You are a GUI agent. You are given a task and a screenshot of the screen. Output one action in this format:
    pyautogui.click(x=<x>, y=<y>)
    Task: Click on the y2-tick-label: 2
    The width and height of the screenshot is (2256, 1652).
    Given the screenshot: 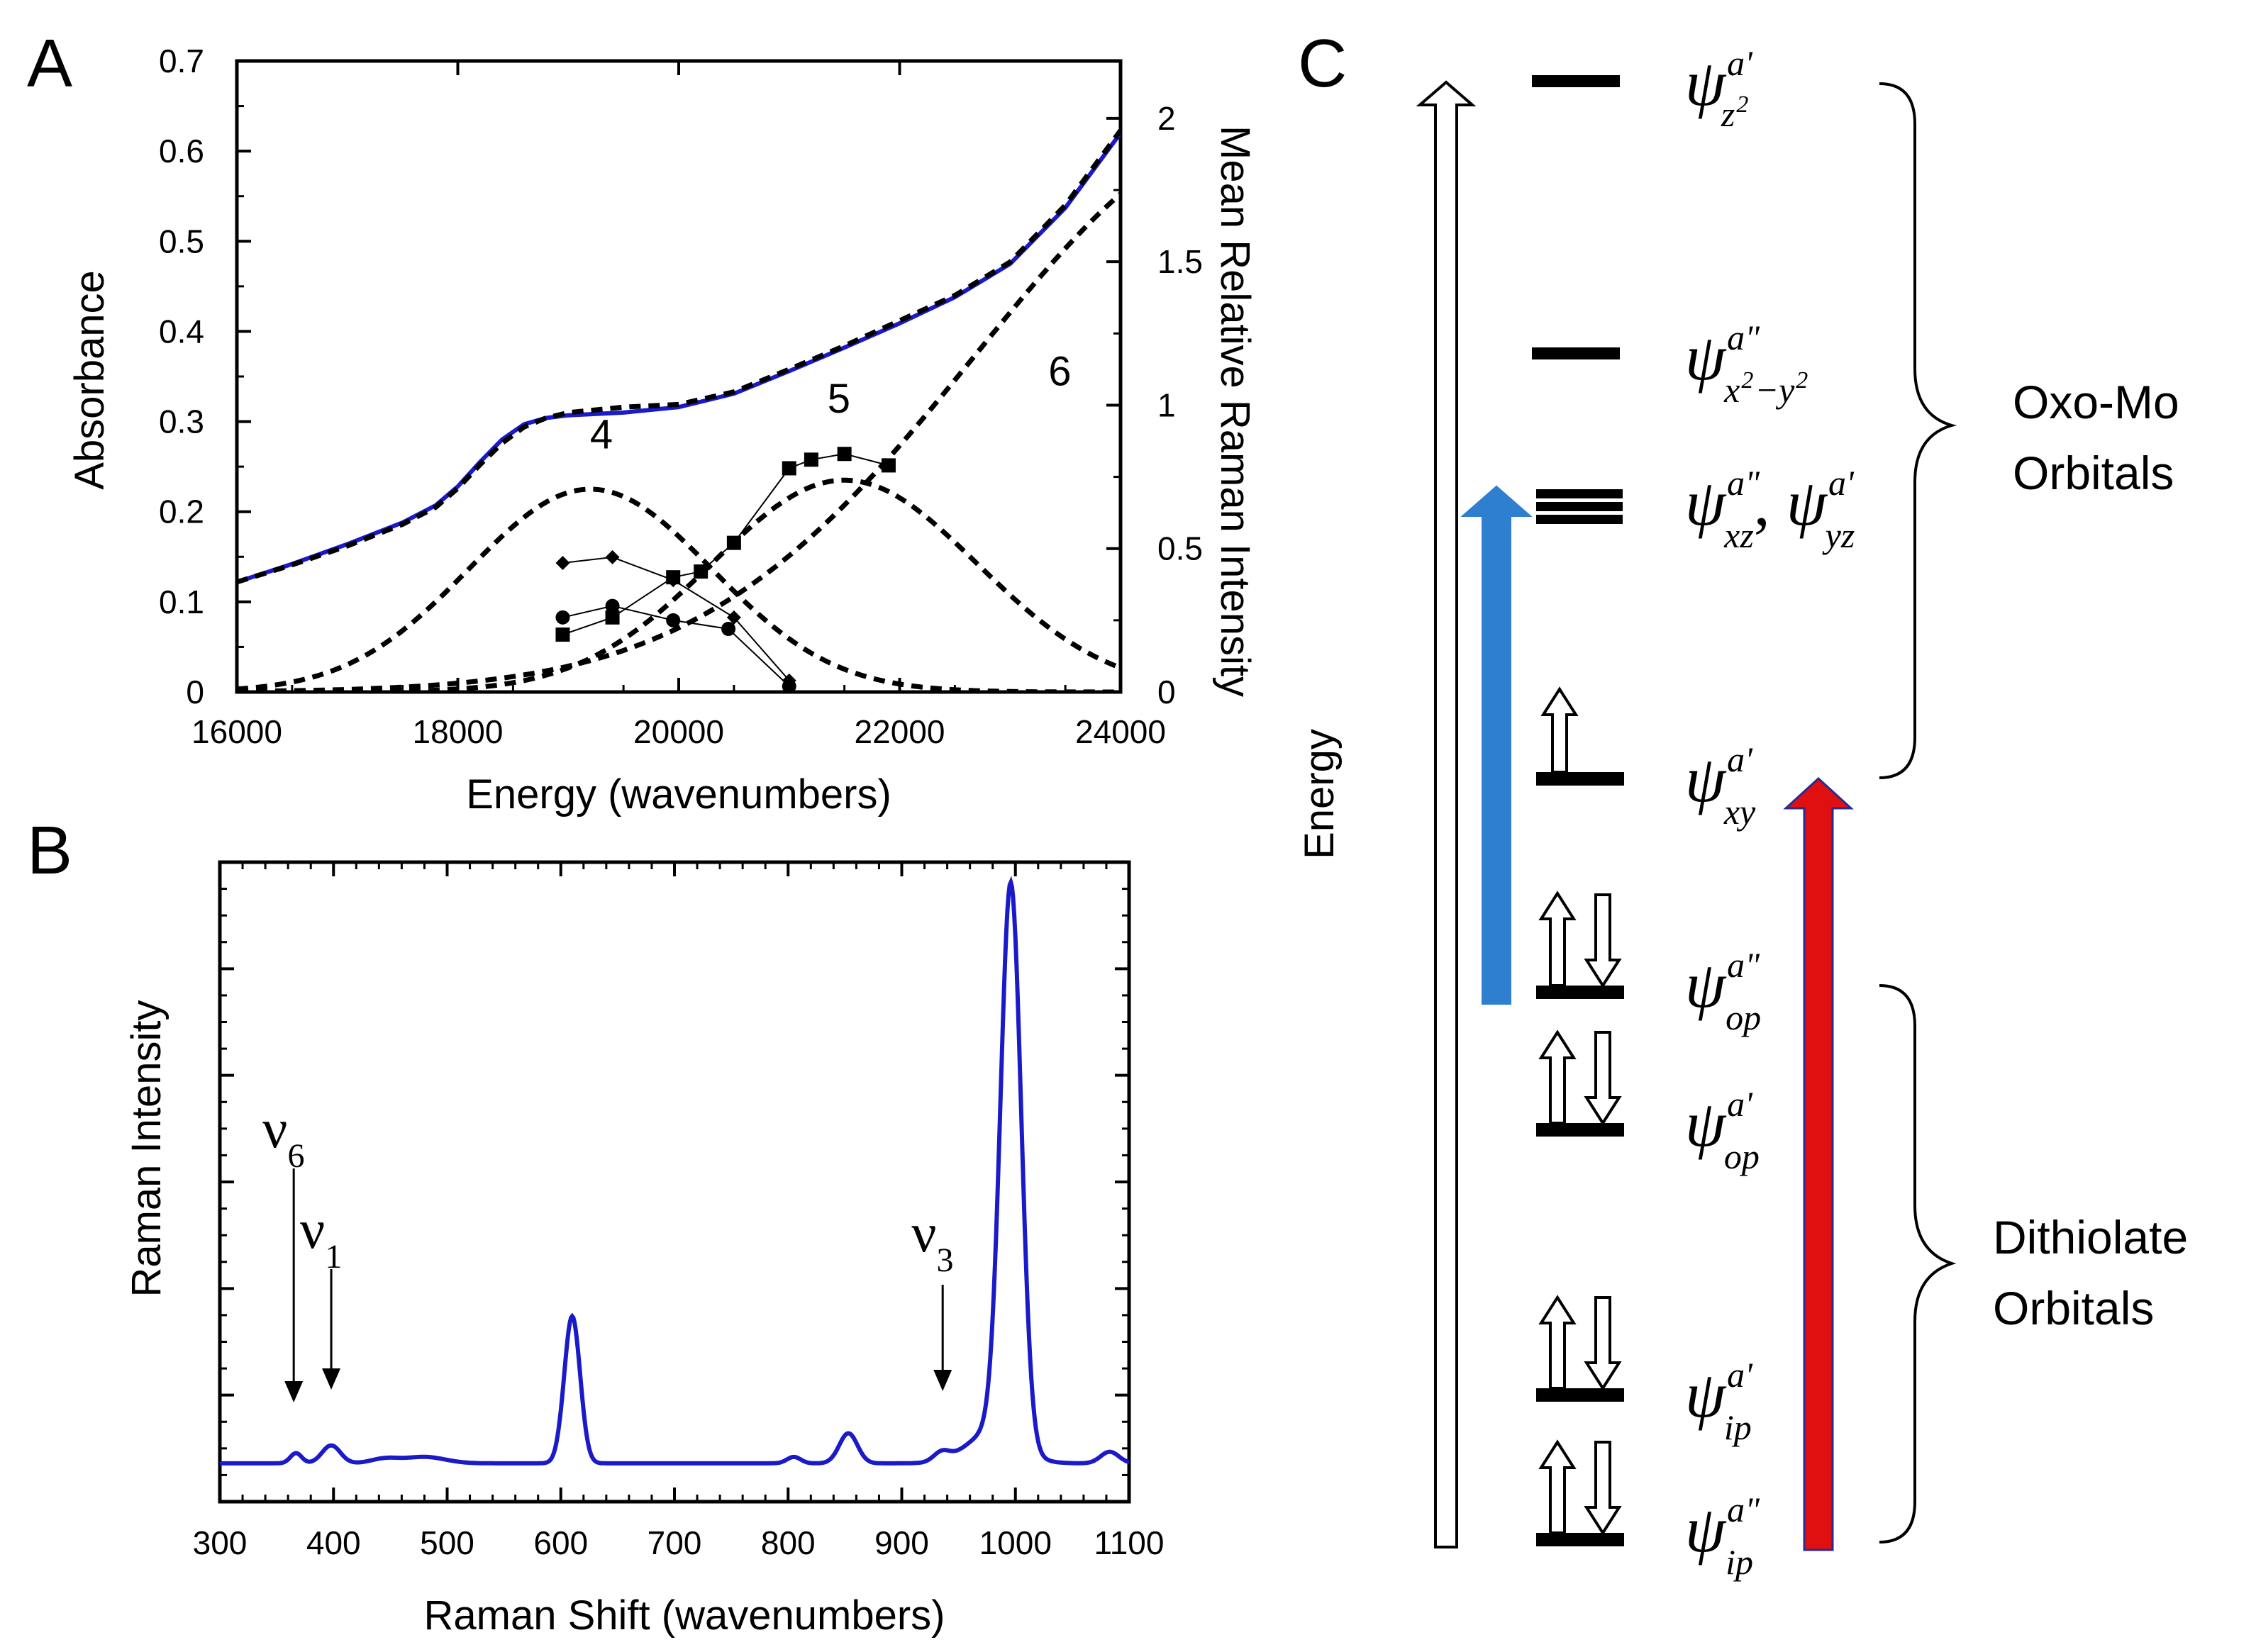 What is the action you would take?
    pyautogui.click(x=1166, y=119)
    